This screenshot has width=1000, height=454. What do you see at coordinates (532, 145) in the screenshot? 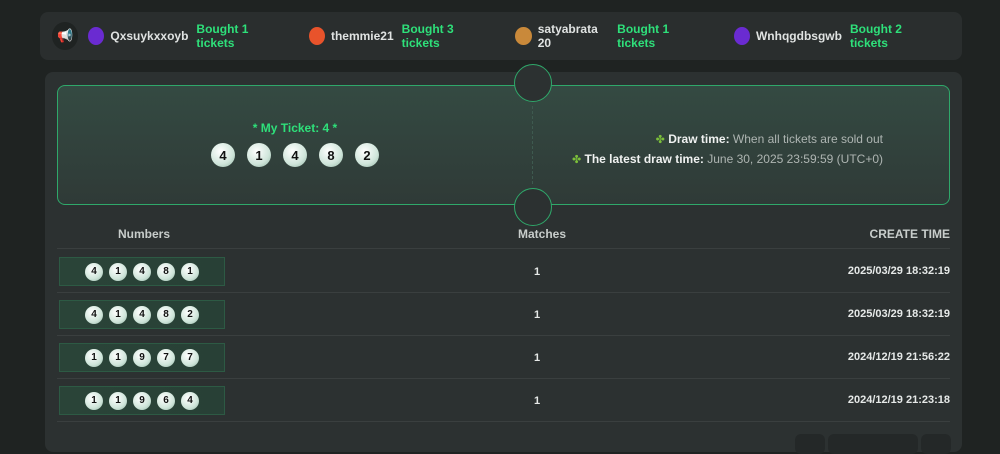
I see `ticket-divider` at bounding box center [532, 145].